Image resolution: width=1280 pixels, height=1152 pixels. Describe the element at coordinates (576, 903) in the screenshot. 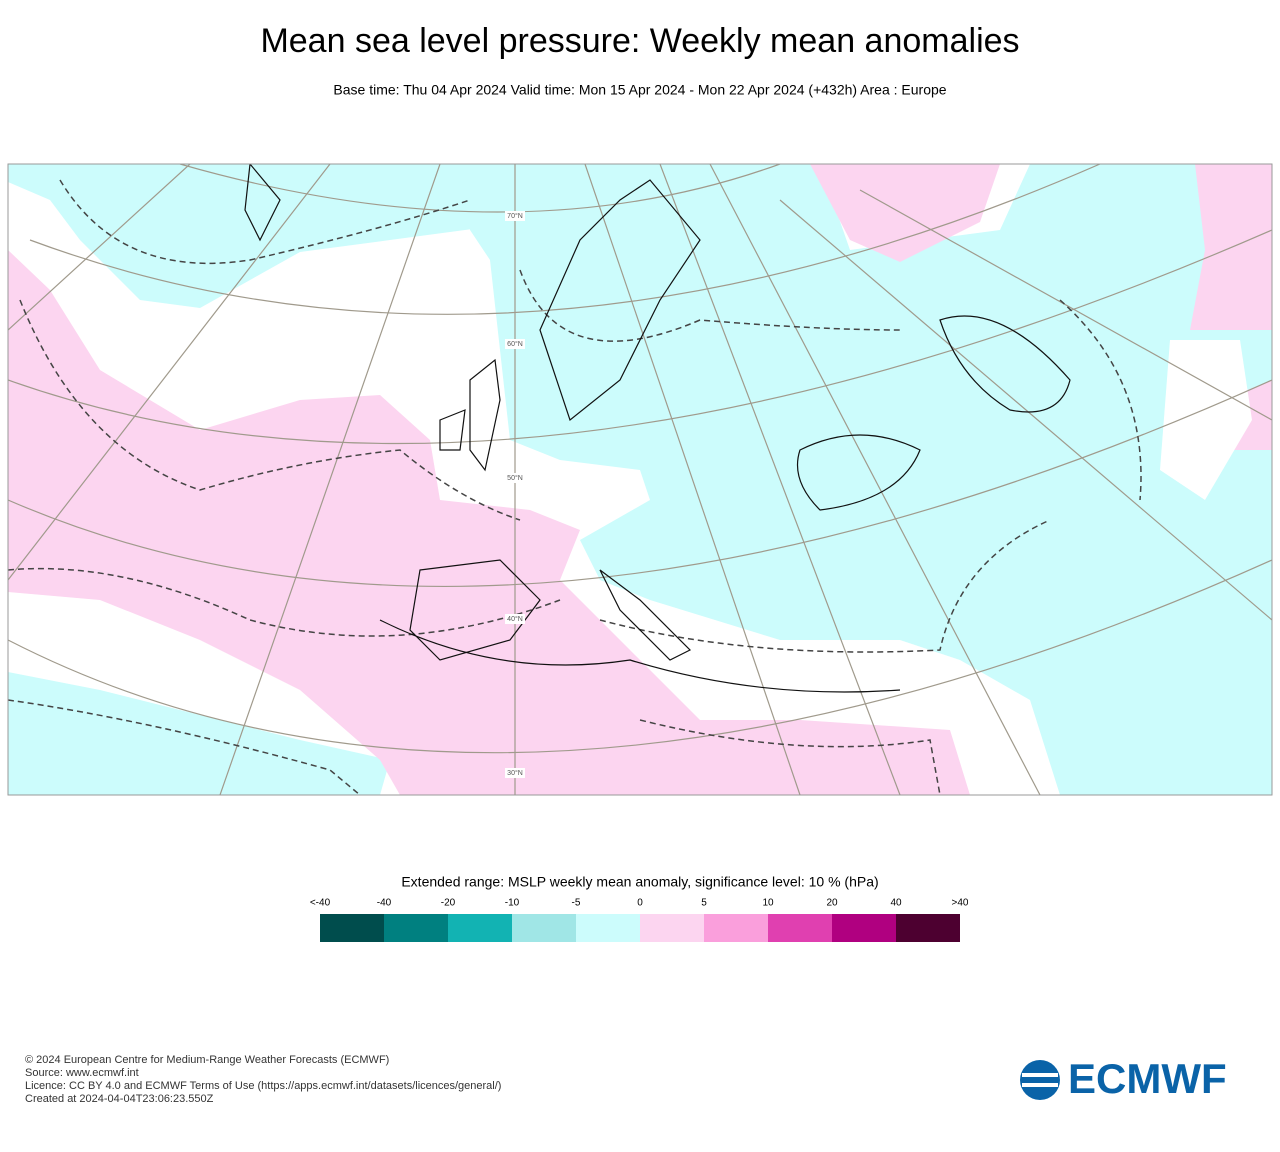

I see `colorbar-label: -5` at that location.